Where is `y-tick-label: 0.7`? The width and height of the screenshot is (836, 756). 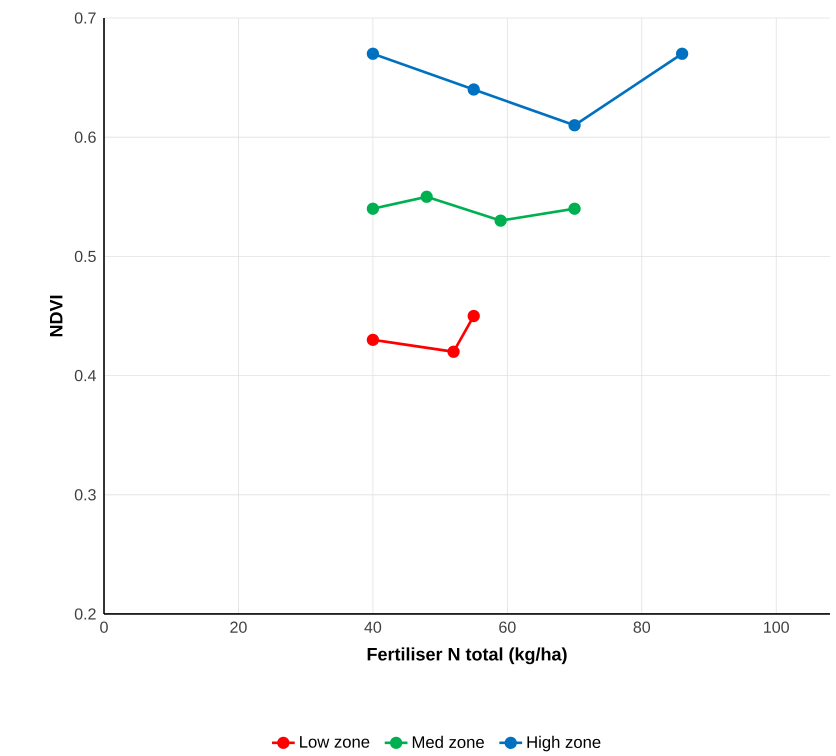
y-tick-label: 0.7 is located at coordinates (85, 18).